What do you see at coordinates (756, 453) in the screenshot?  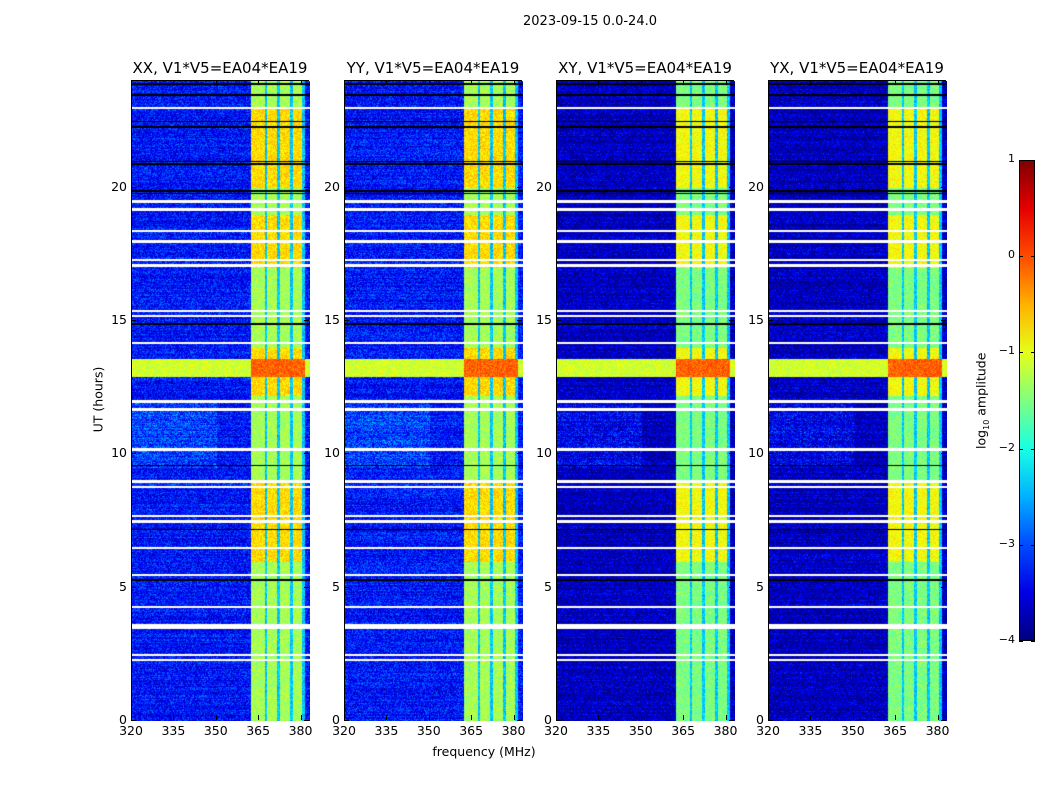 I see `y-tick-label: 10` at bounding box center [756, 453].